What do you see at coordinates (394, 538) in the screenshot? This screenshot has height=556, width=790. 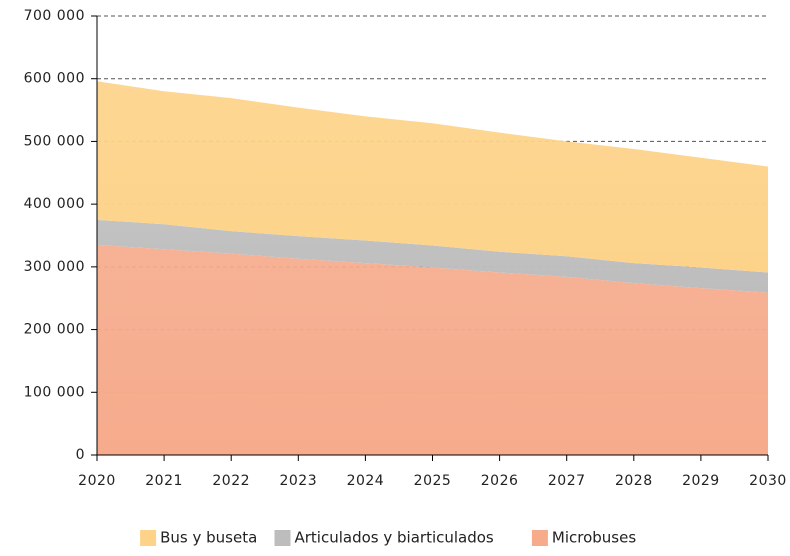 I see `legend-label: Articulados y biarticulados` at bounding box center [394, 538].